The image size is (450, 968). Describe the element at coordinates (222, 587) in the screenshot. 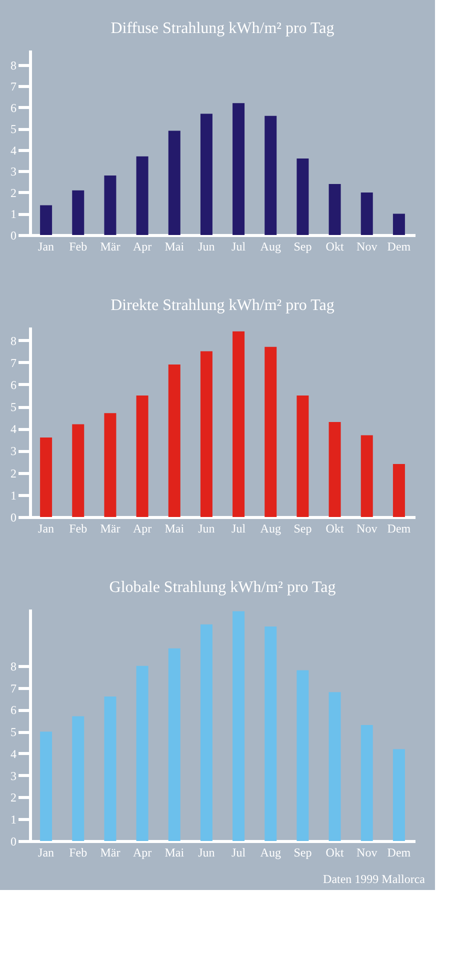

I see `chart-title: Globale Strahlung kWh/m² pro Tag` at that location.